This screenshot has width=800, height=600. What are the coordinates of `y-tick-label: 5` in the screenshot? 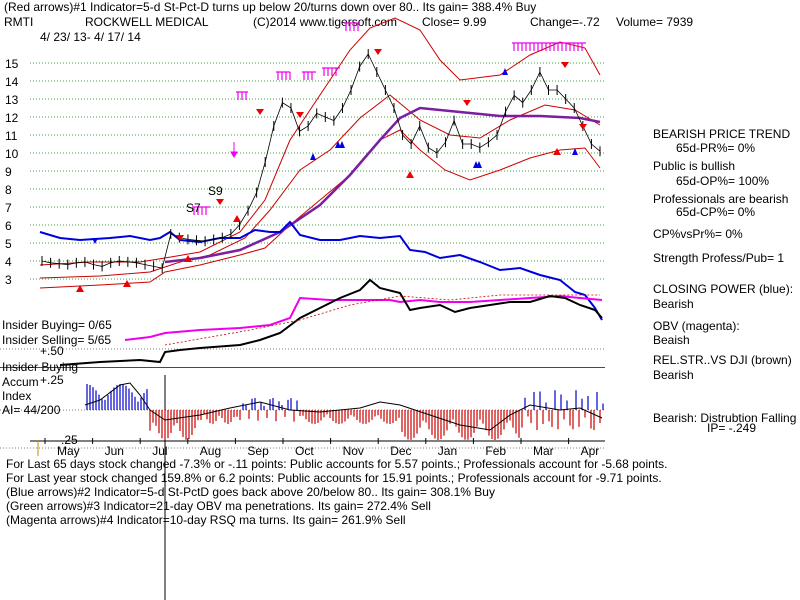 It's located at (8, 244).